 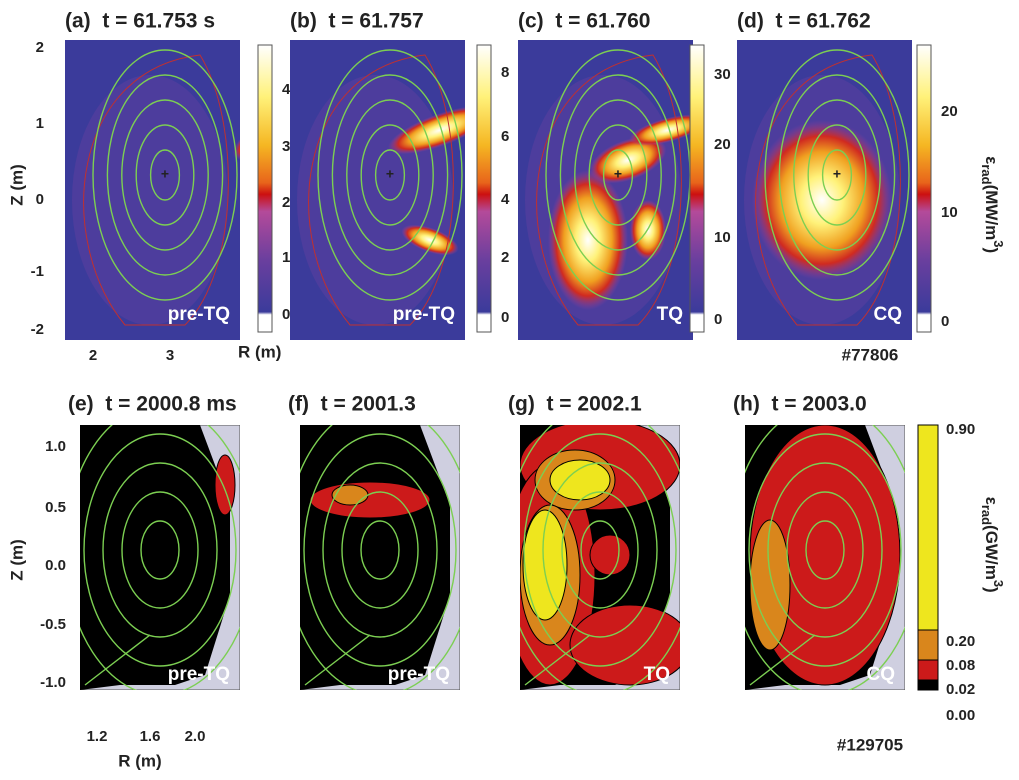 What do you see at coordinates (960, 665) in the screenshot?
I see `colorbar-tick-label: 0.08` at bounding box center [960, 665].